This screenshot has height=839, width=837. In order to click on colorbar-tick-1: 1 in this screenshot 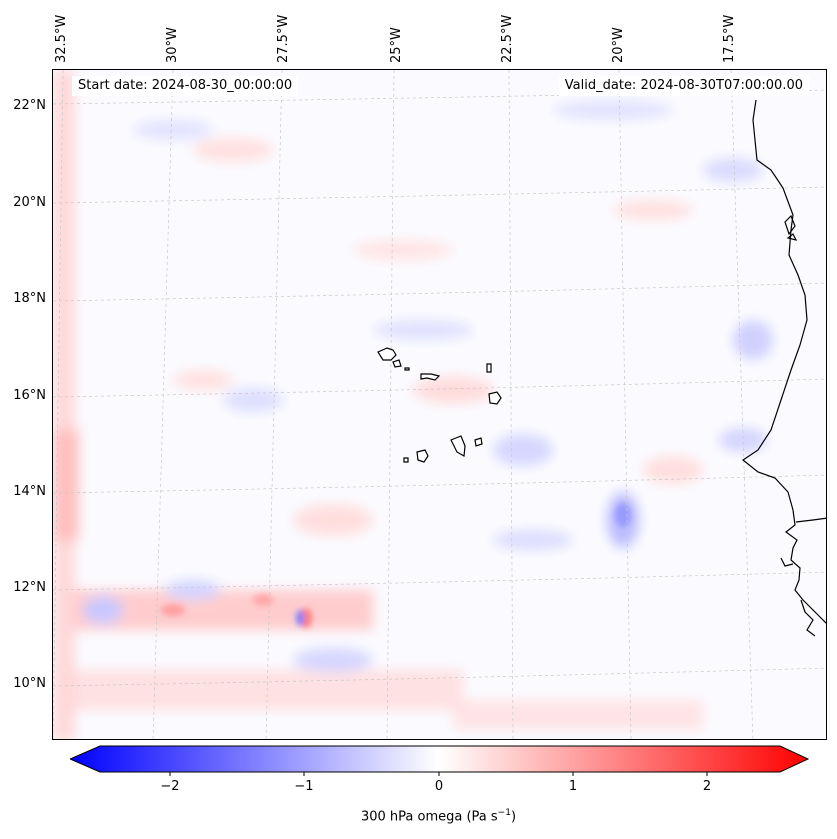, I will do `click(573, 786)`.